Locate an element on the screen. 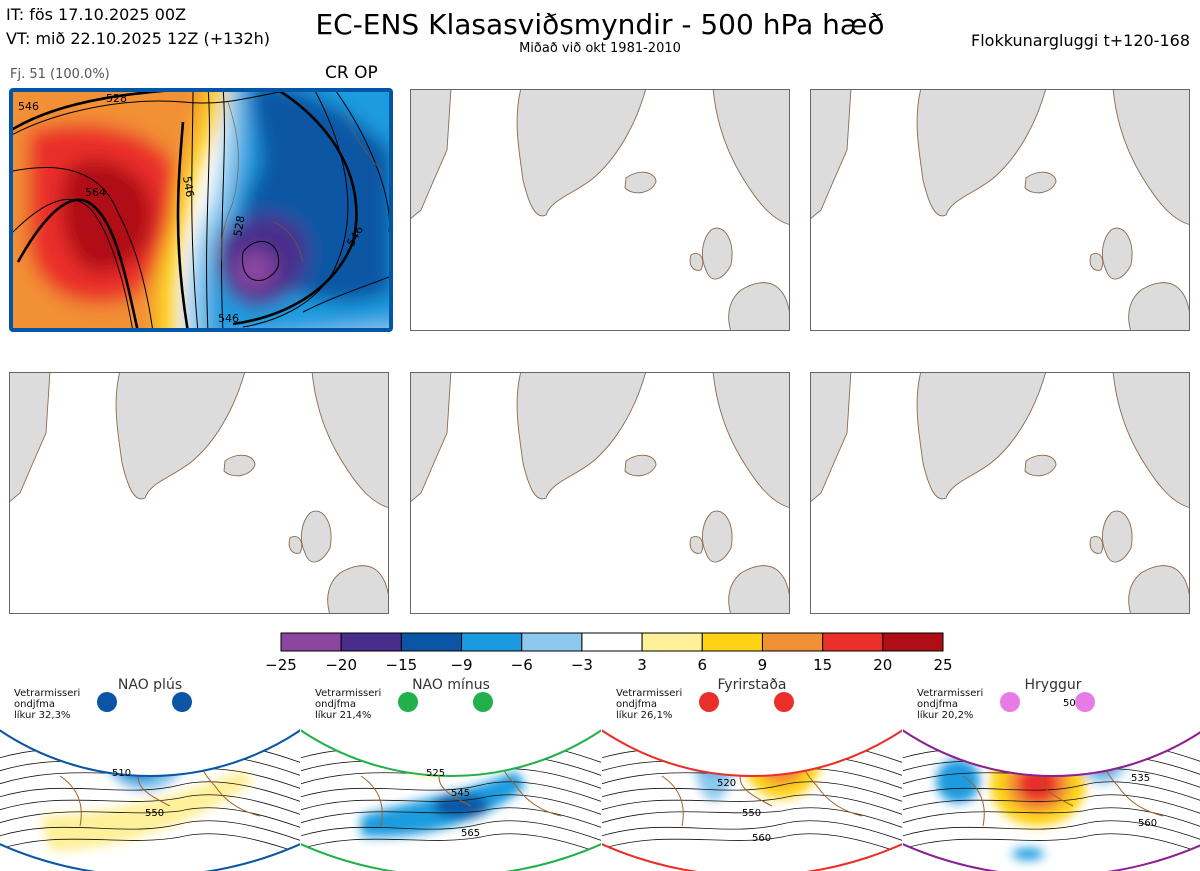 The image size is (1200, 871). regime-note-3: Vetrarmisseri ondjfma líkur 20,2% is located at coordinates (950, 704).